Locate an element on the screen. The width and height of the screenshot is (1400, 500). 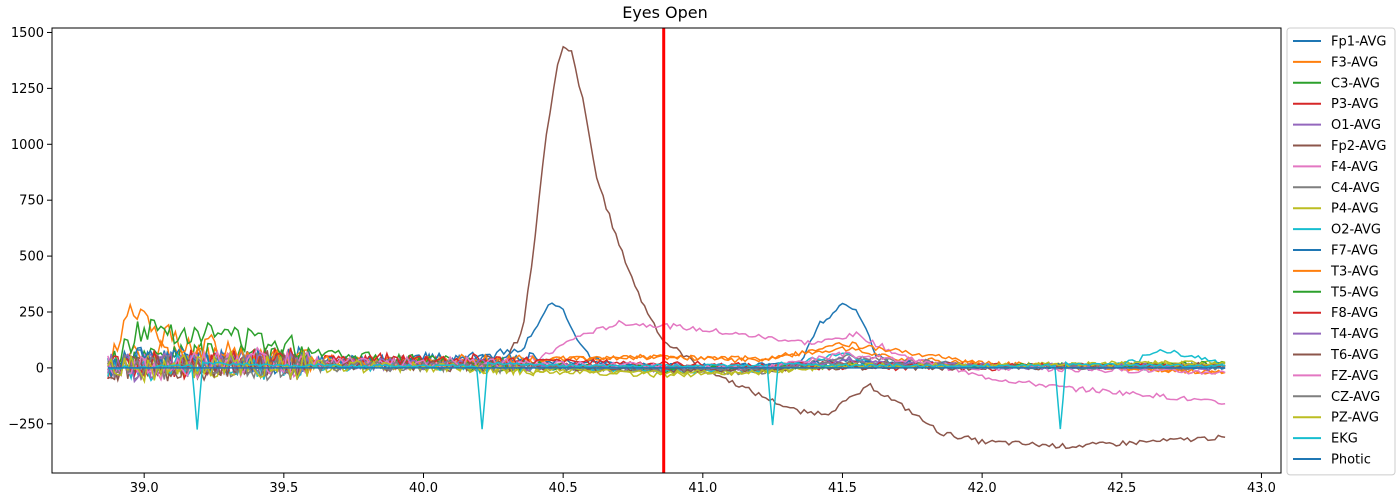
legend-label: O1-AVG is located at coordinates (1356, 125).